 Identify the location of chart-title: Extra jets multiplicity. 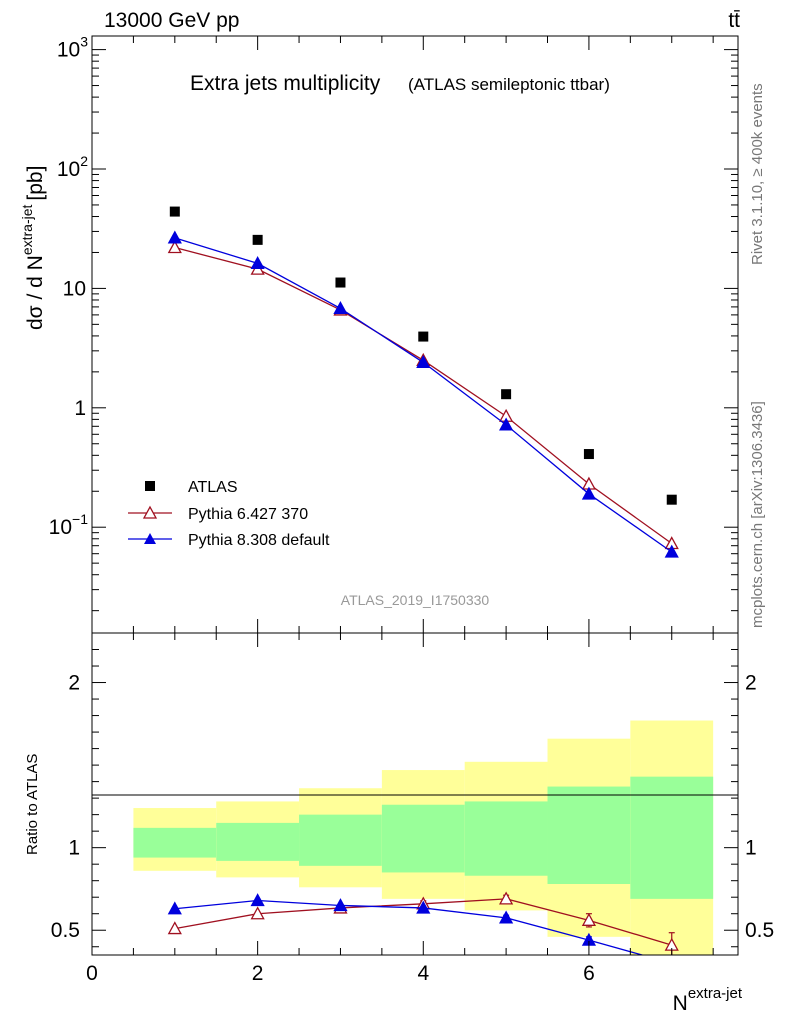
(285, 83).